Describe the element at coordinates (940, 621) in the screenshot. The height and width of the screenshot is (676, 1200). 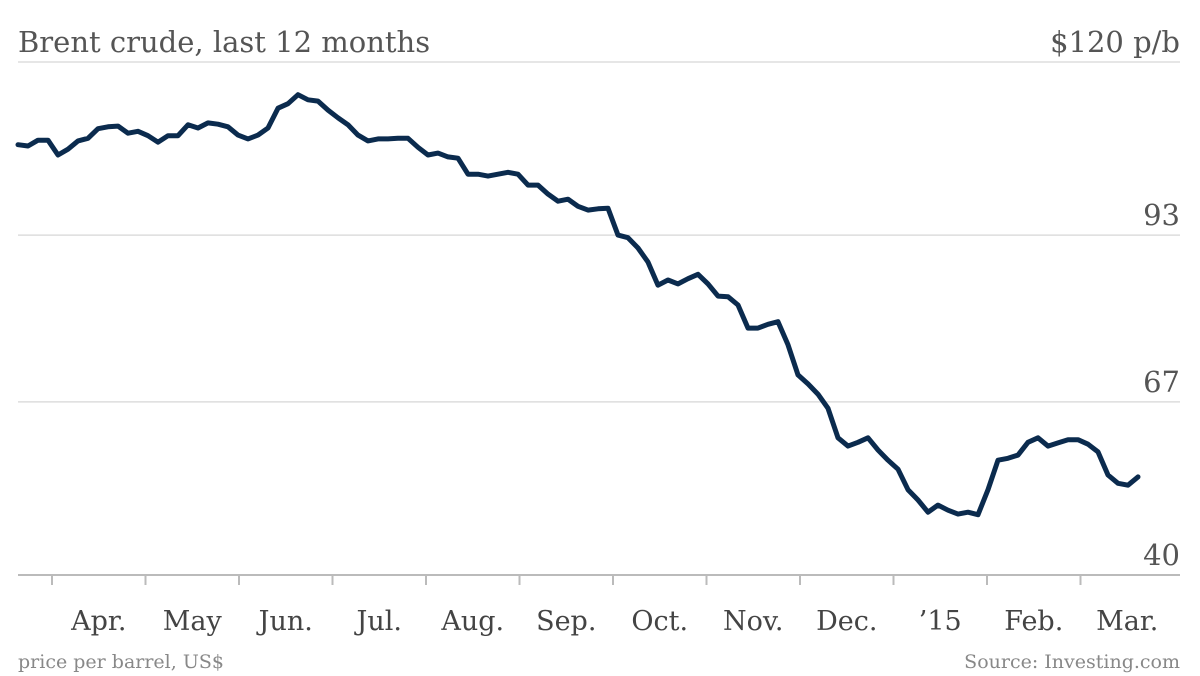
I see `x-tick-label: ’15` at that location.